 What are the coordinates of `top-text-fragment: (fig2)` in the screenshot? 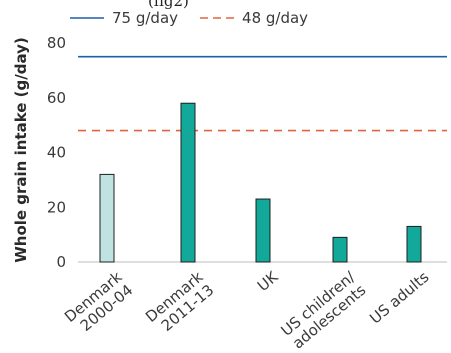 It's located at (168, 5).